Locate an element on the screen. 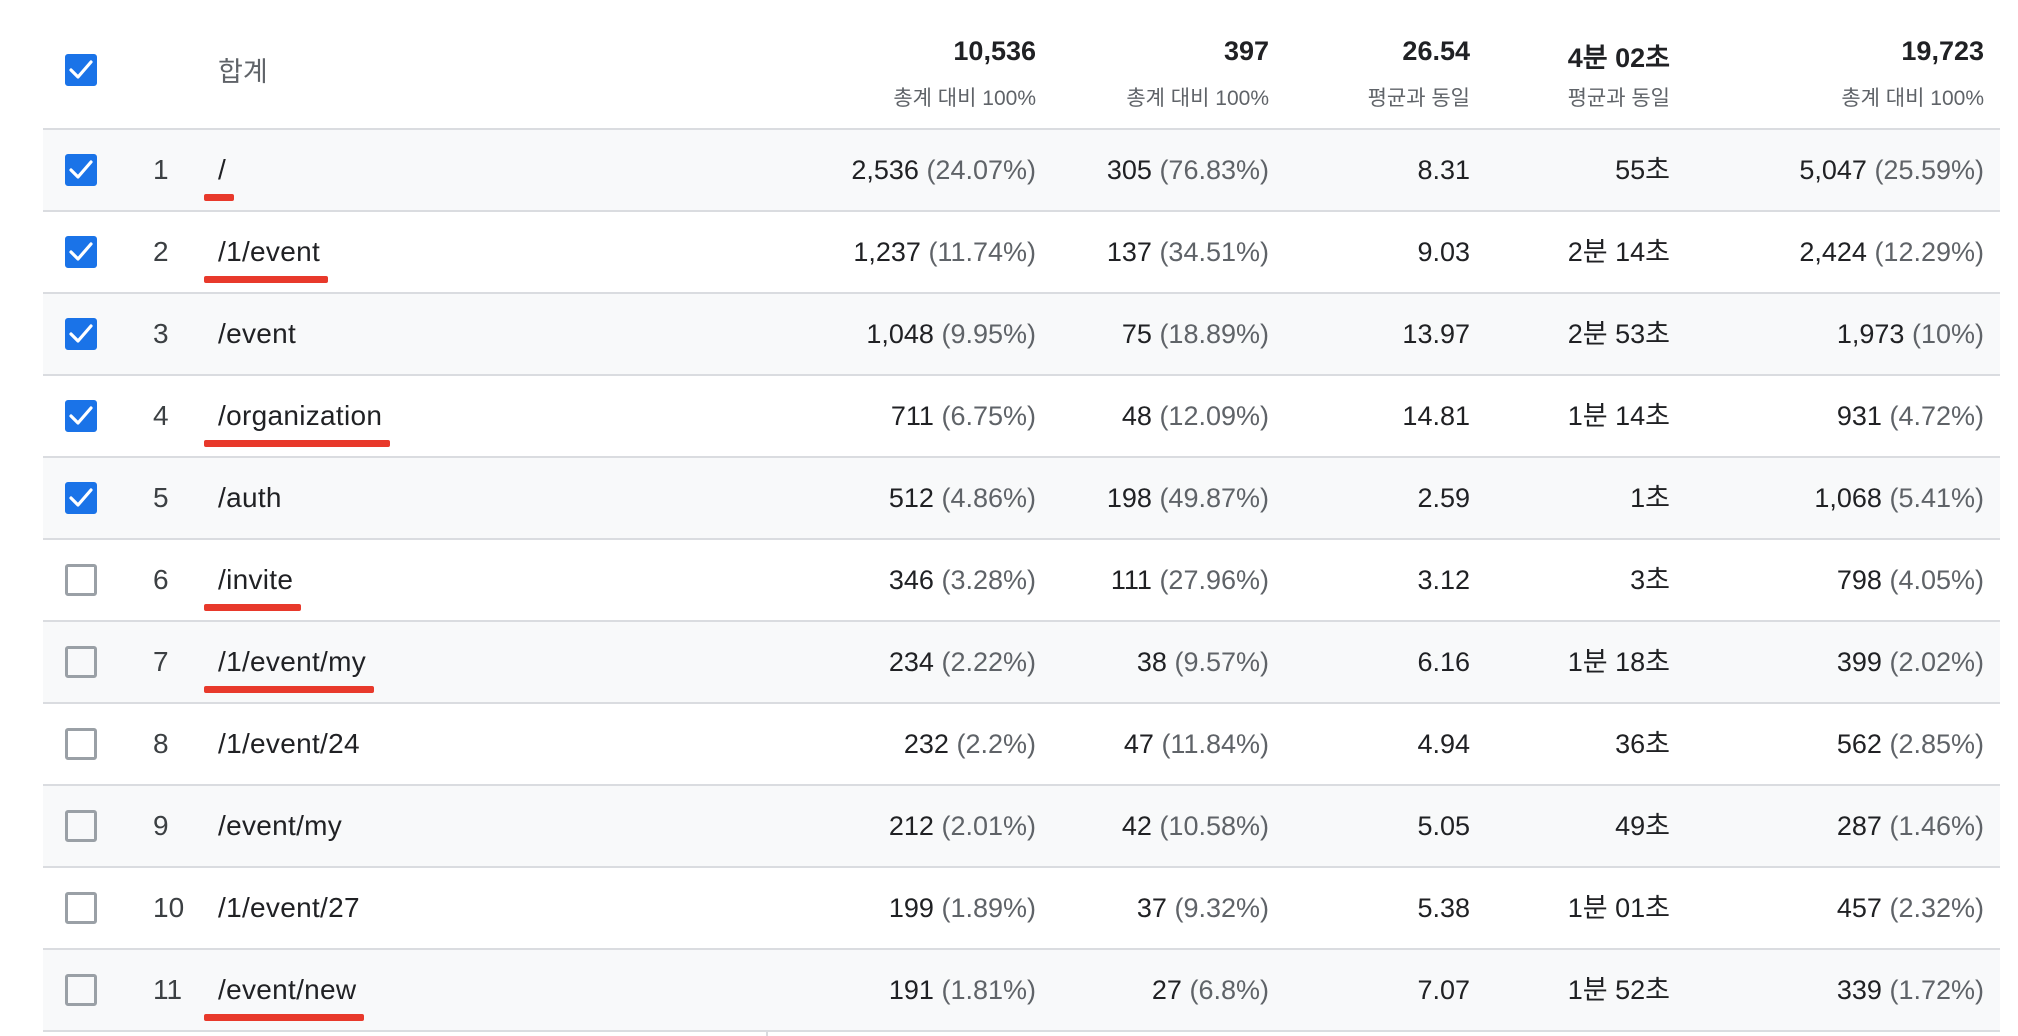 The width and height of the screenshot is (2018, 1036). metric-percentage: (1.72%) is located at coordinates (1936, 990).